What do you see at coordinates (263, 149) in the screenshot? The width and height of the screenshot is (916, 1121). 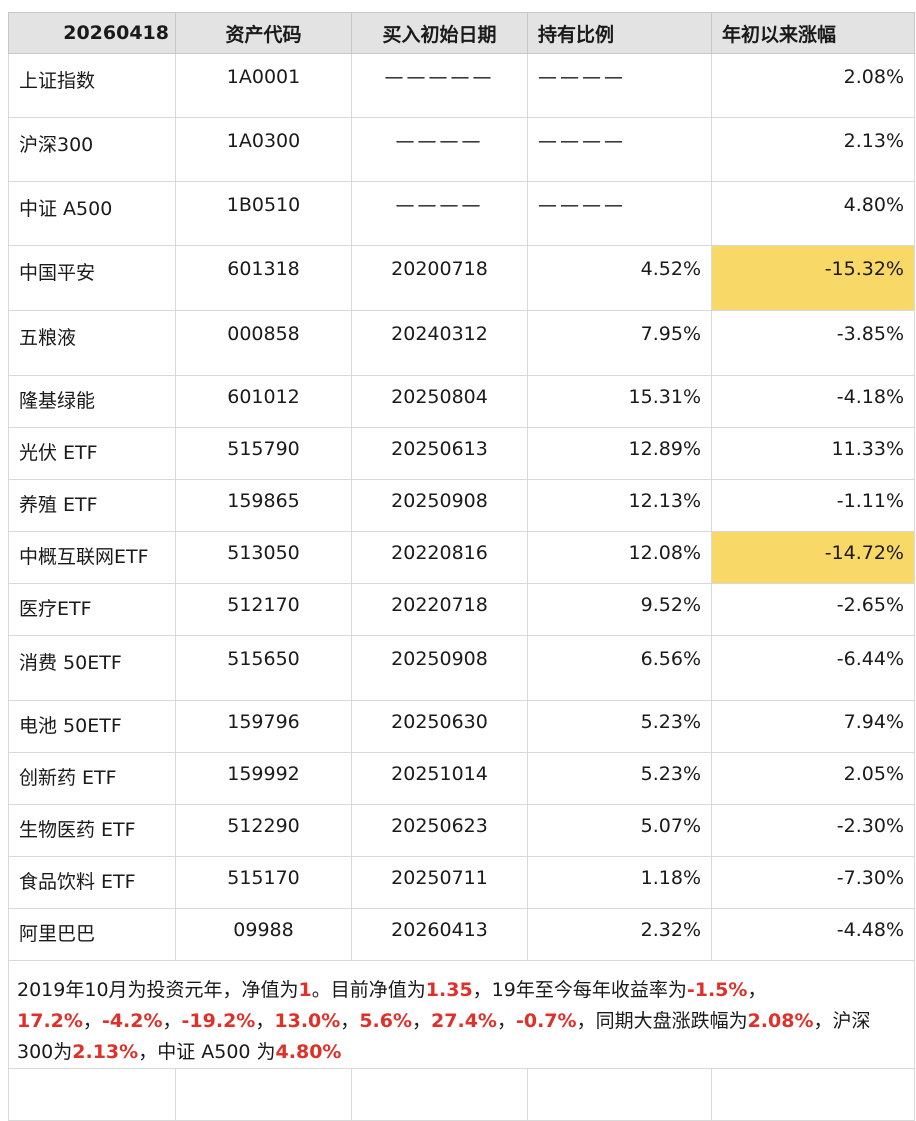 I see `asset-code-cell: 1A0300` at bounding box center [263, 149].